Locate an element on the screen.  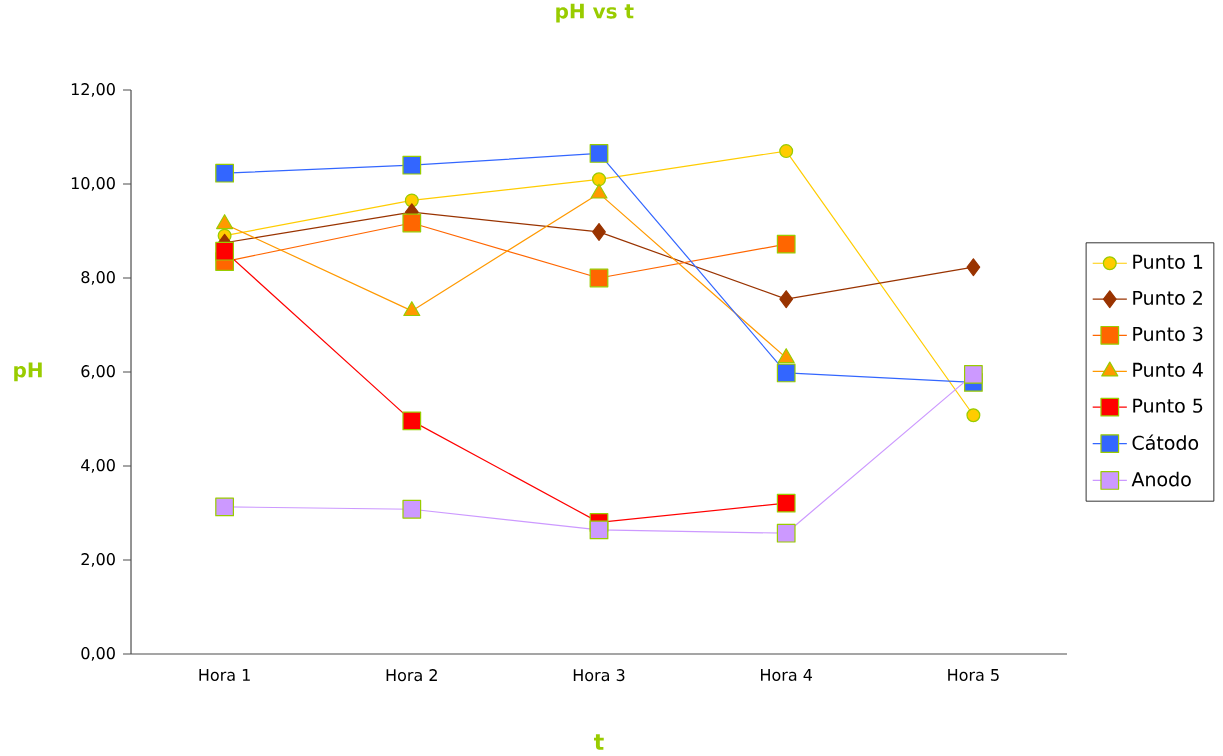
x-axis-title: t is located at coordinates (599, 742).